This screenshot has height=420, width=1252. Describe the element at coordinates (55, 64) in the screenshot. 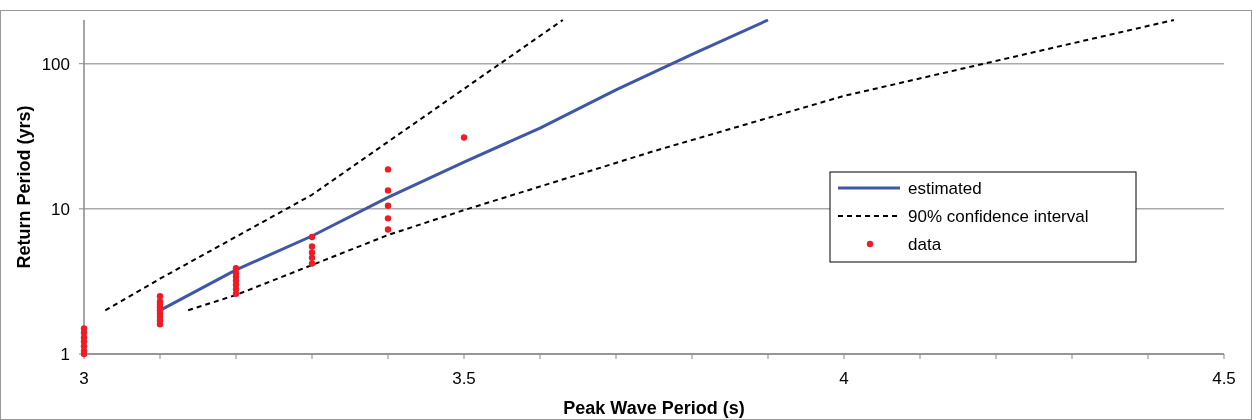

I see `y-tick-label: 100` at that location.